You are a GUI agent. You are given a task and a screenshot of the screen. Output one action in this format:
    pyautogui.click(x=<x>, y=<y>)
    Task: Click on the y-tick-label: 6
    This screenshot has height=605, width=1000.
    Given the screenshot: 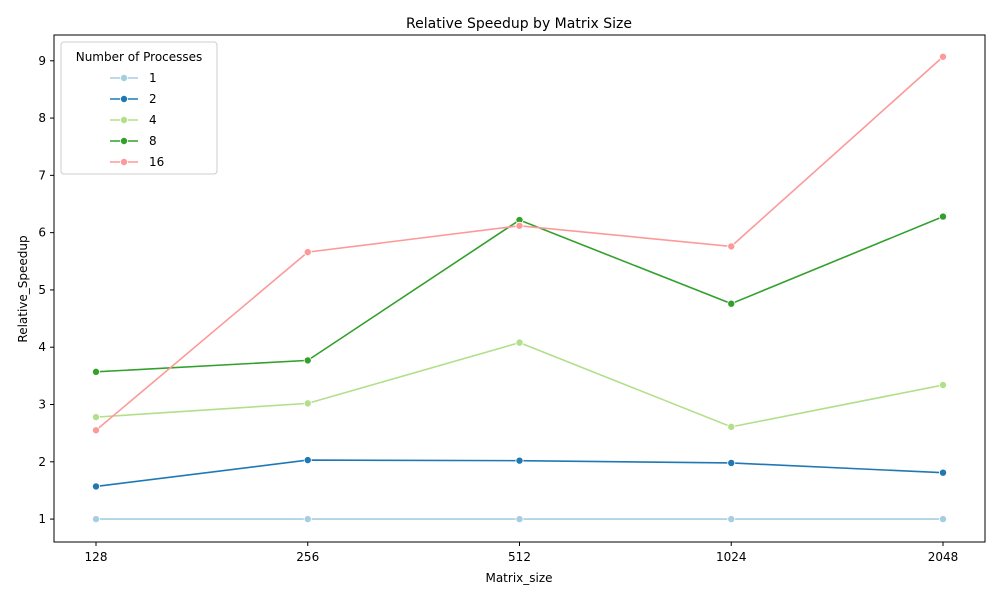 What is the action you would take?
    pyautogui.click(x=42, y=233)
    